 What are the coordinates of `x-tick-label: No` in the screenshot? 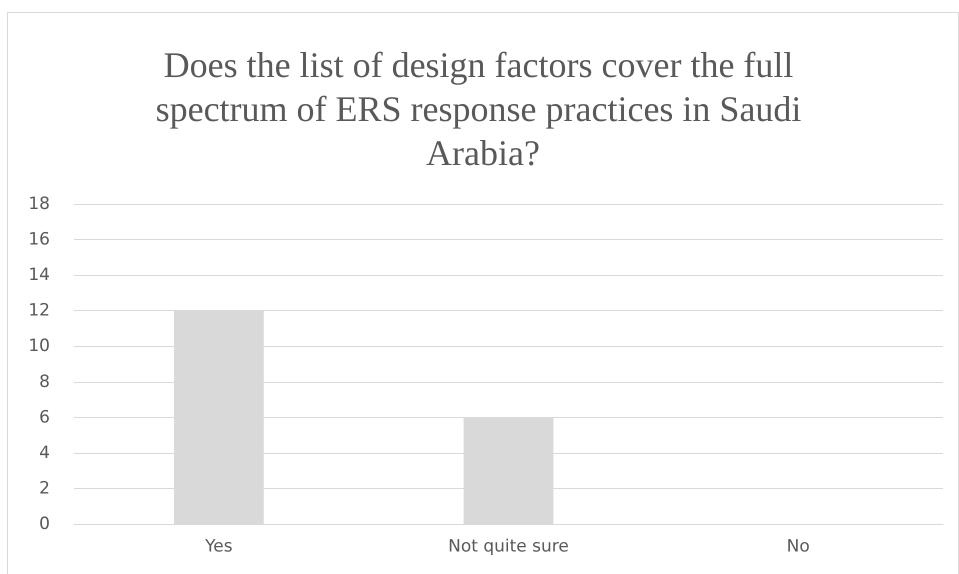 It's located at (798, 546).